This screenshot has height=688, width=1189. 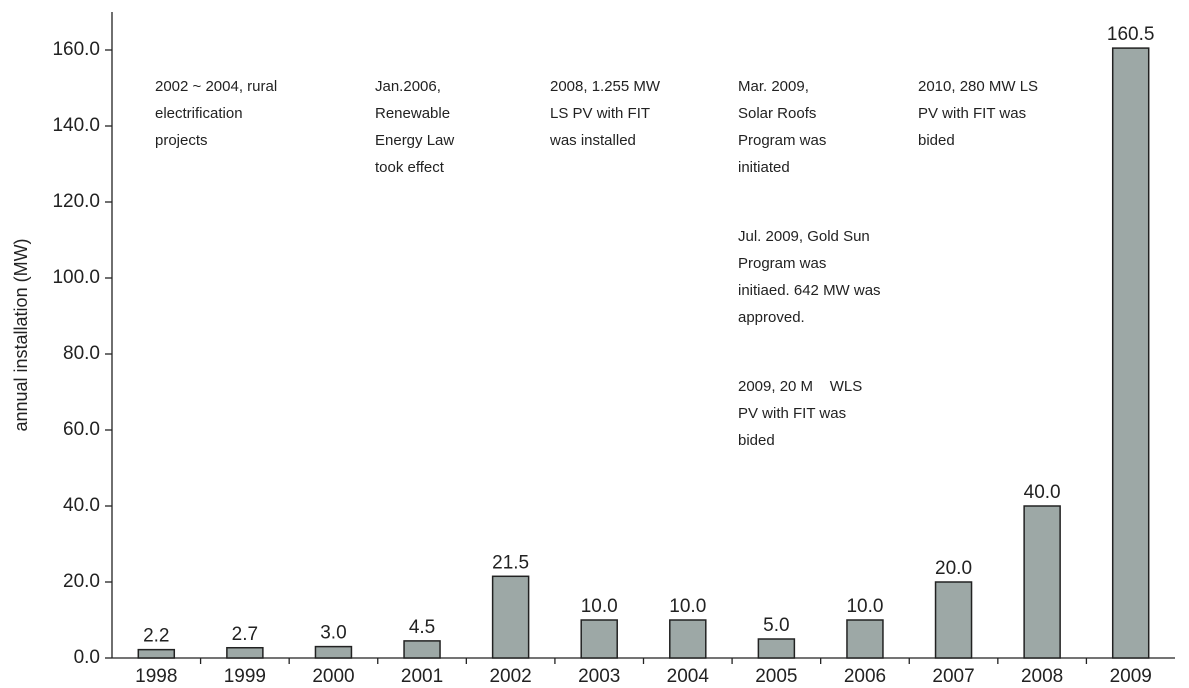 I want to click on value-label: 160.5, so click(x=1131, y=34).